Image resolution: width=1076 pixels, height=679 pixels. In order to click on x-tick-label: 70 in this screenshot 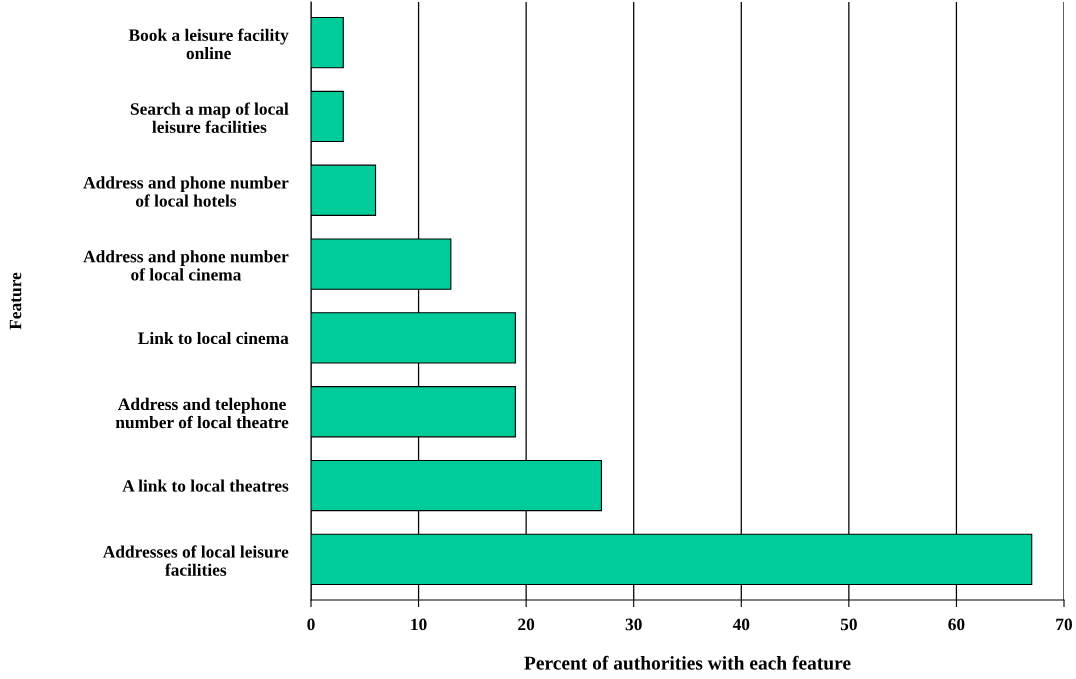, I will do `click(1064, 624)`.